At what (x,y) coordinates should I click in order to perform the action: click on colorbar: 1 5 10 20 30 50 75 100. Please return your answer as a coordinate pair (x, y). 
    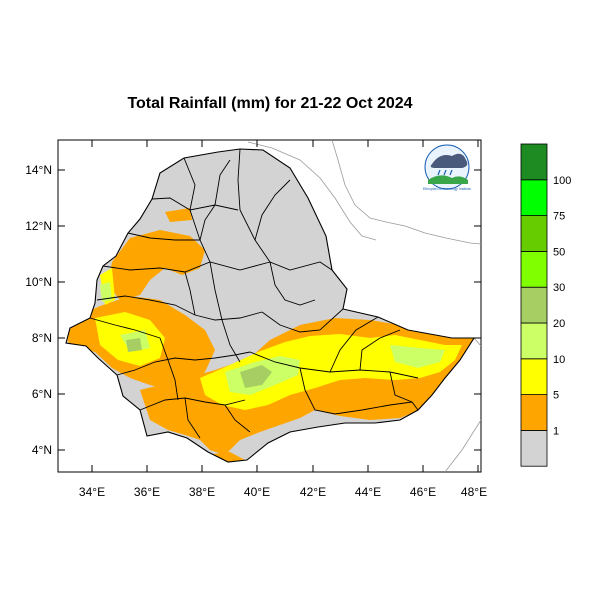
    Looking at the image, I should click on (545, 305).